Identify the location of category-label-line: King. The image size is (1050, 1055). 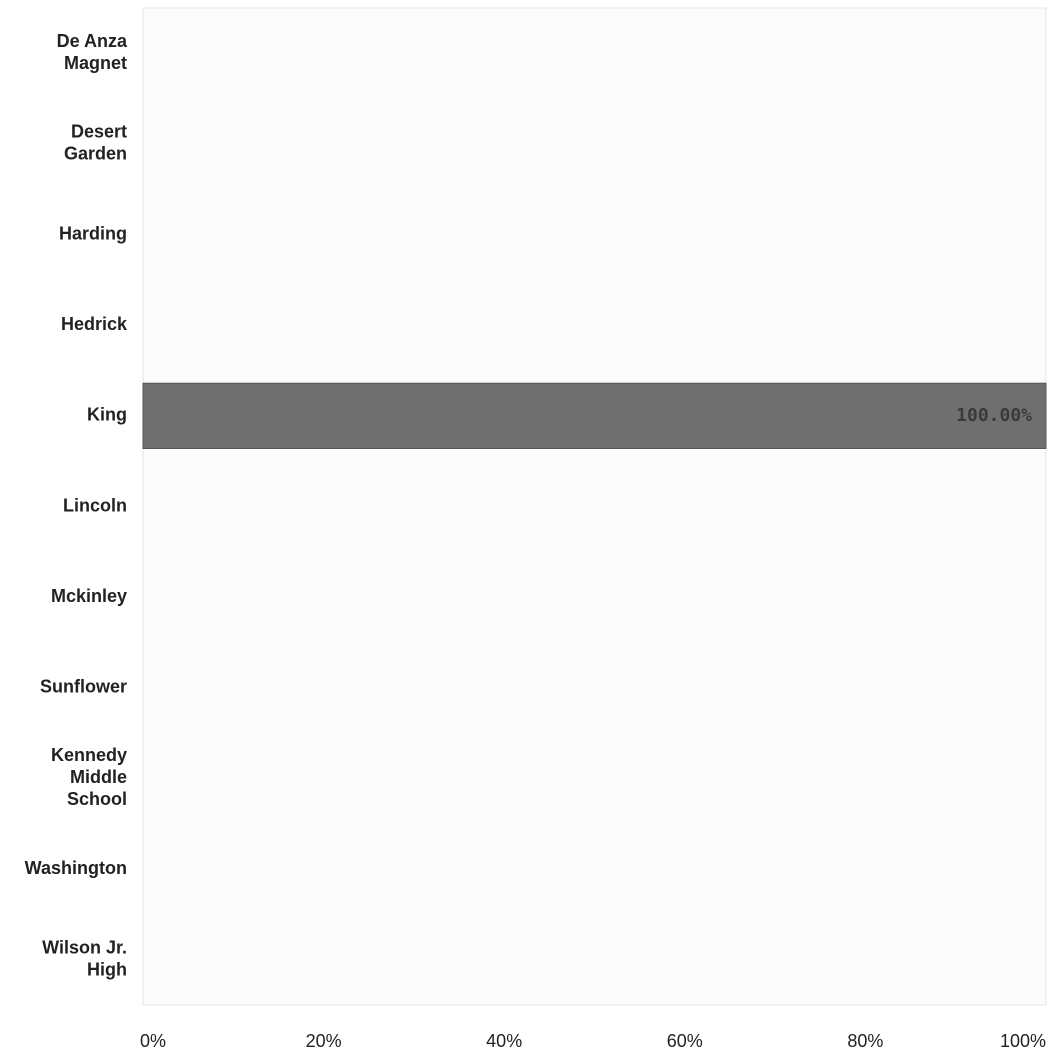
(107, 415).